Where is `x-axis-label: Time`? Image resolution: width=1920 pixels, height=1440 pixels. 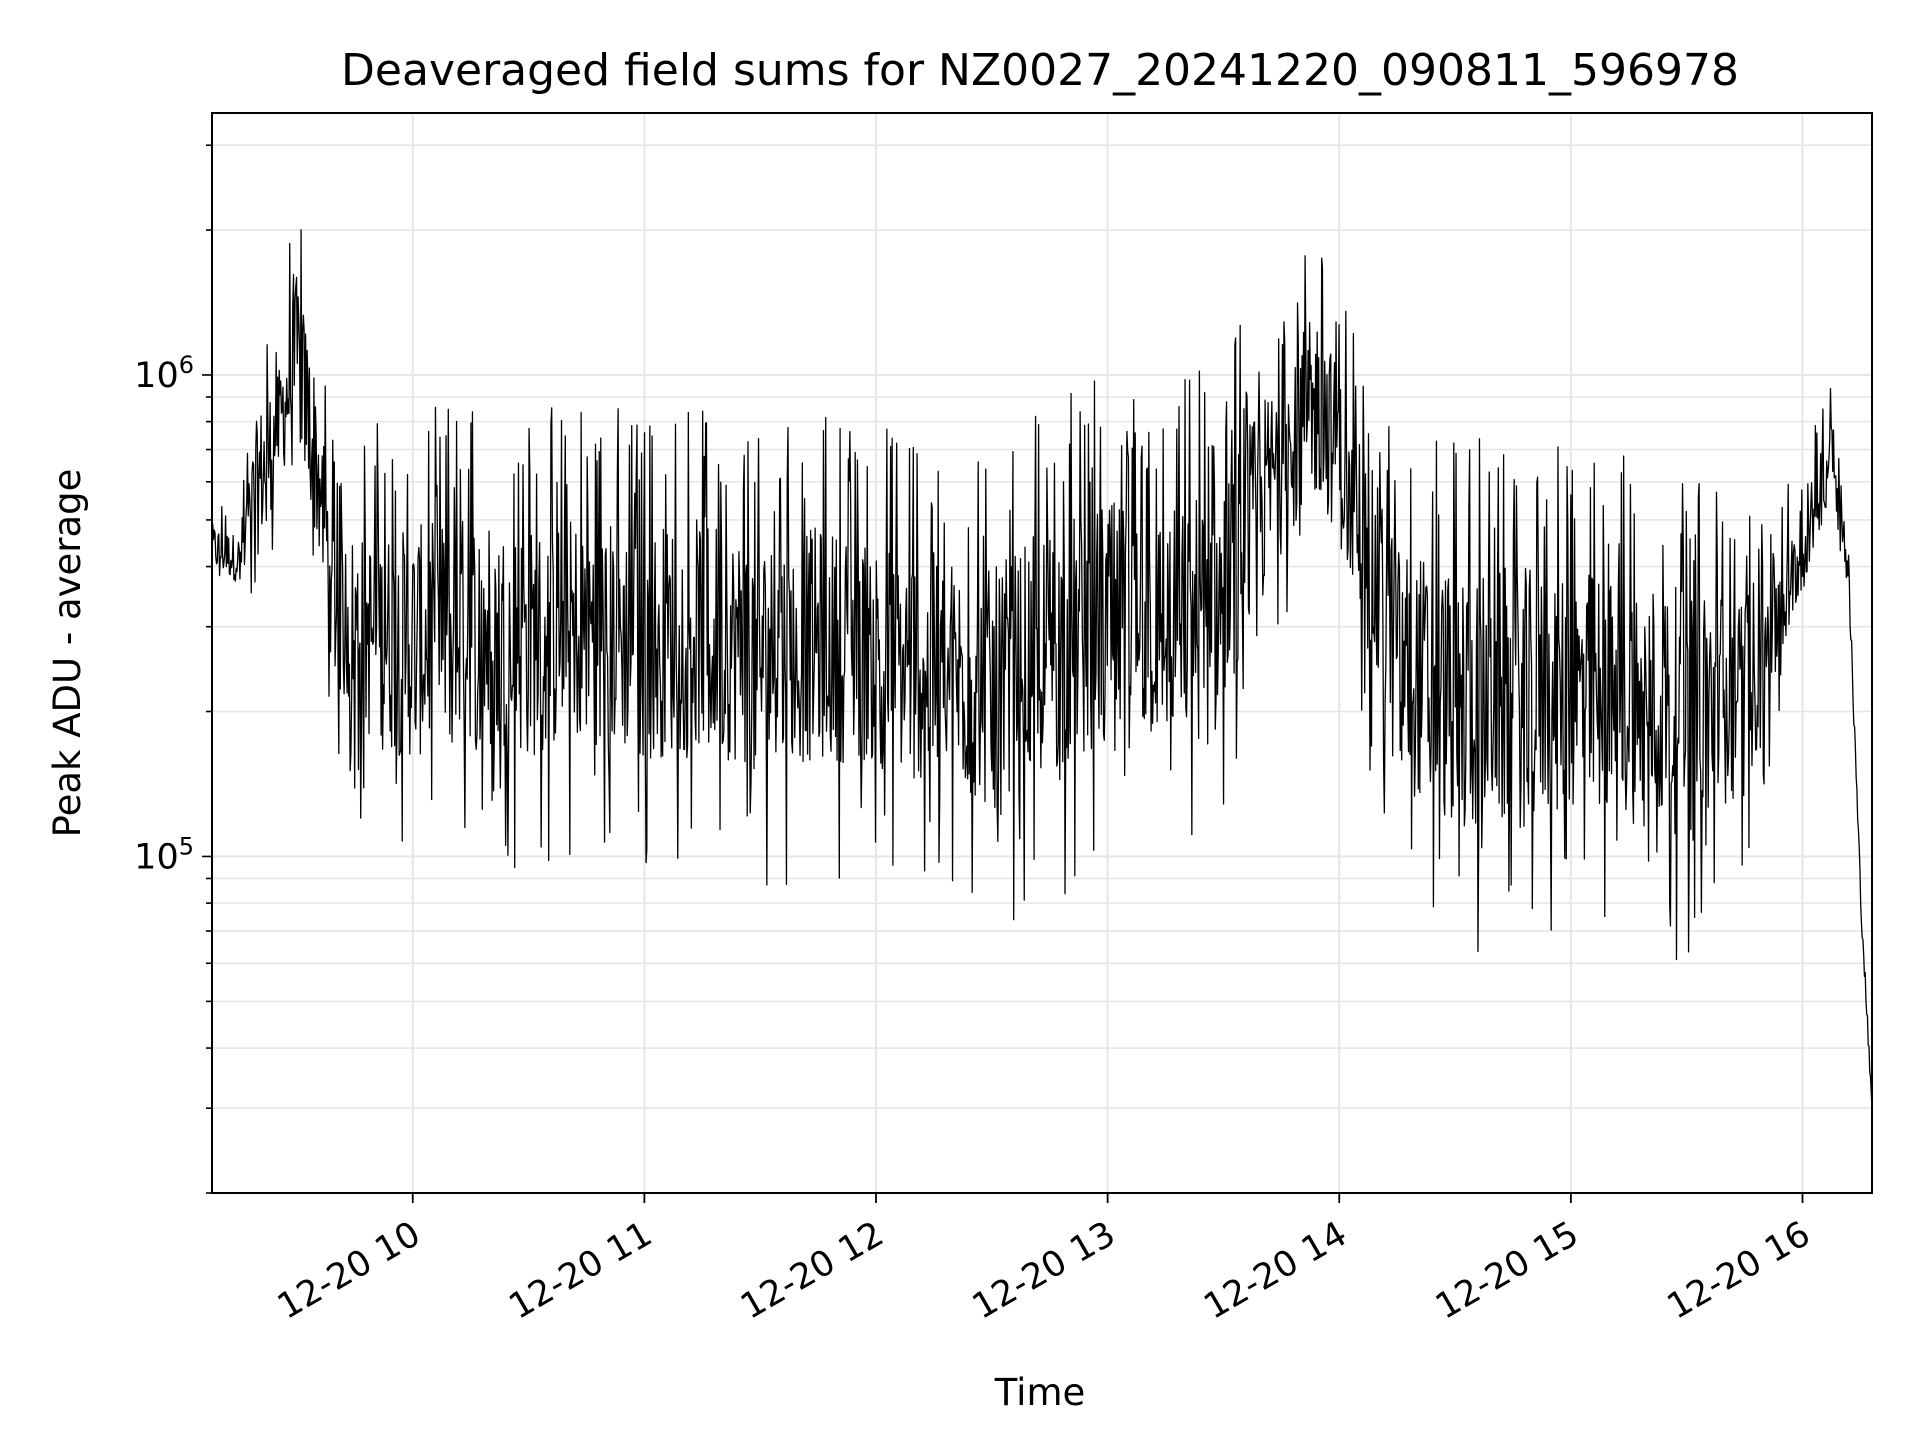 x-axis-label: Time is located at coordinates (1040, 1392).